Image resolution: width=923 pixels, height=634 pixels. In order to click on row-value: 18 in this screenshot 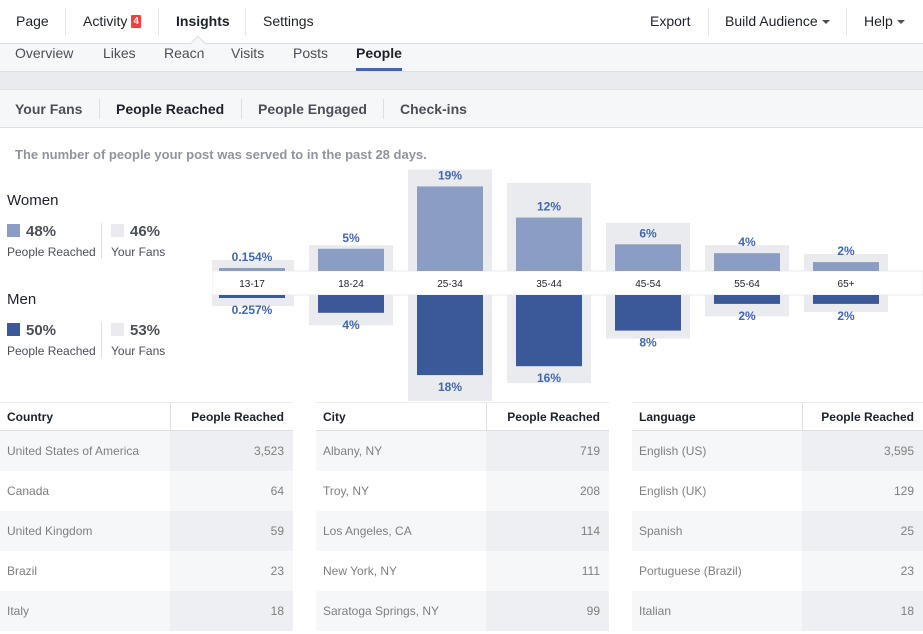, I will do `click(277, 611)`.